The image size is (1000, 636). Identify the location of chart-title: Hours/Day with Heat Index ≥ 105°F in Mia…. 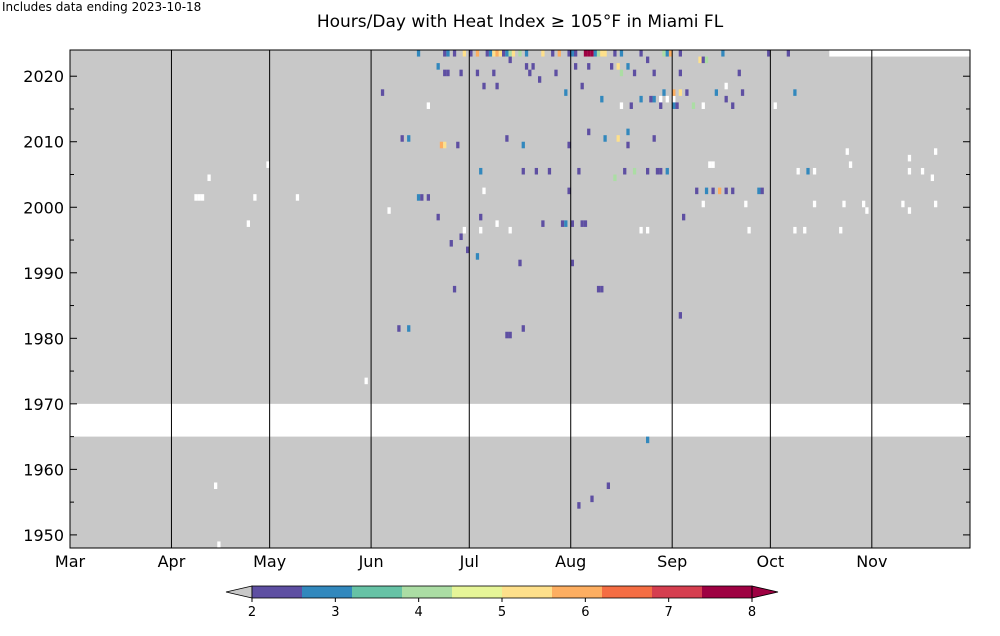
(520, 22).